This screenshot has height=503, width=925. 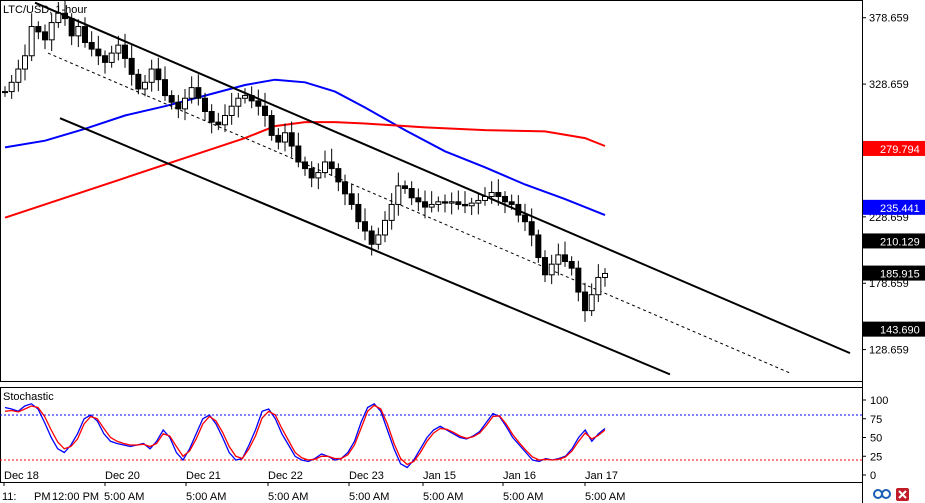 I want to click on price-label-box: 210.129, so click(x=894, y=241).